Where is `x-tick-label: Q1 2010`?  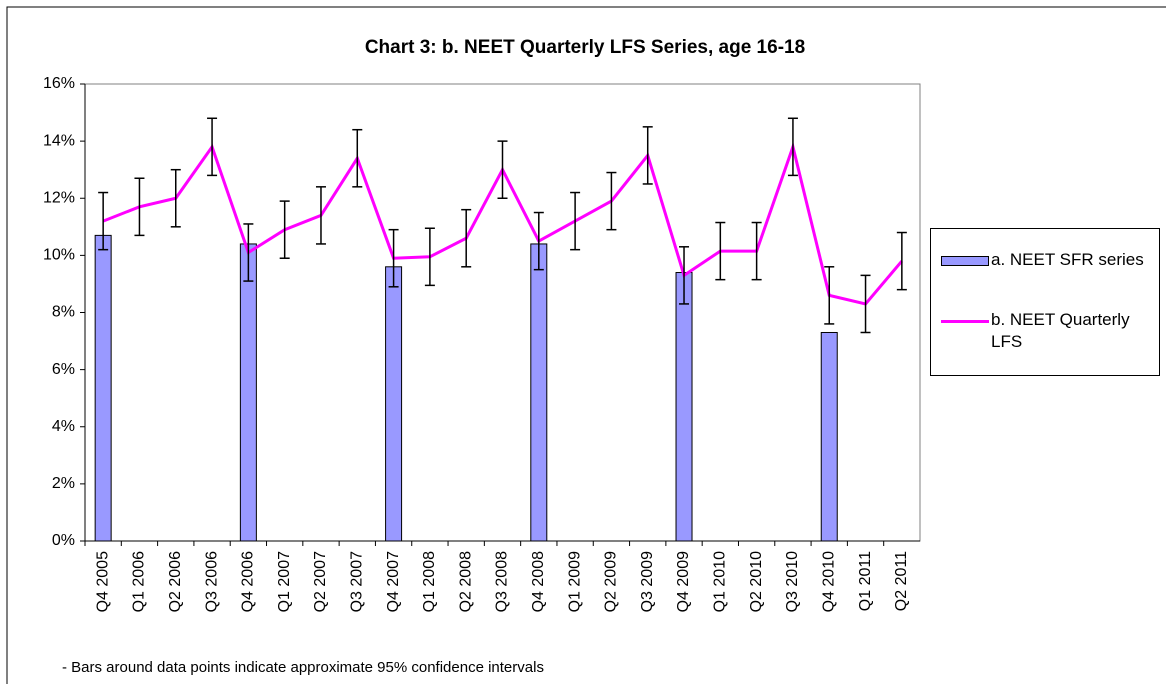
x-tick-label: Q1 2010 is located at coordinates (720, 581).